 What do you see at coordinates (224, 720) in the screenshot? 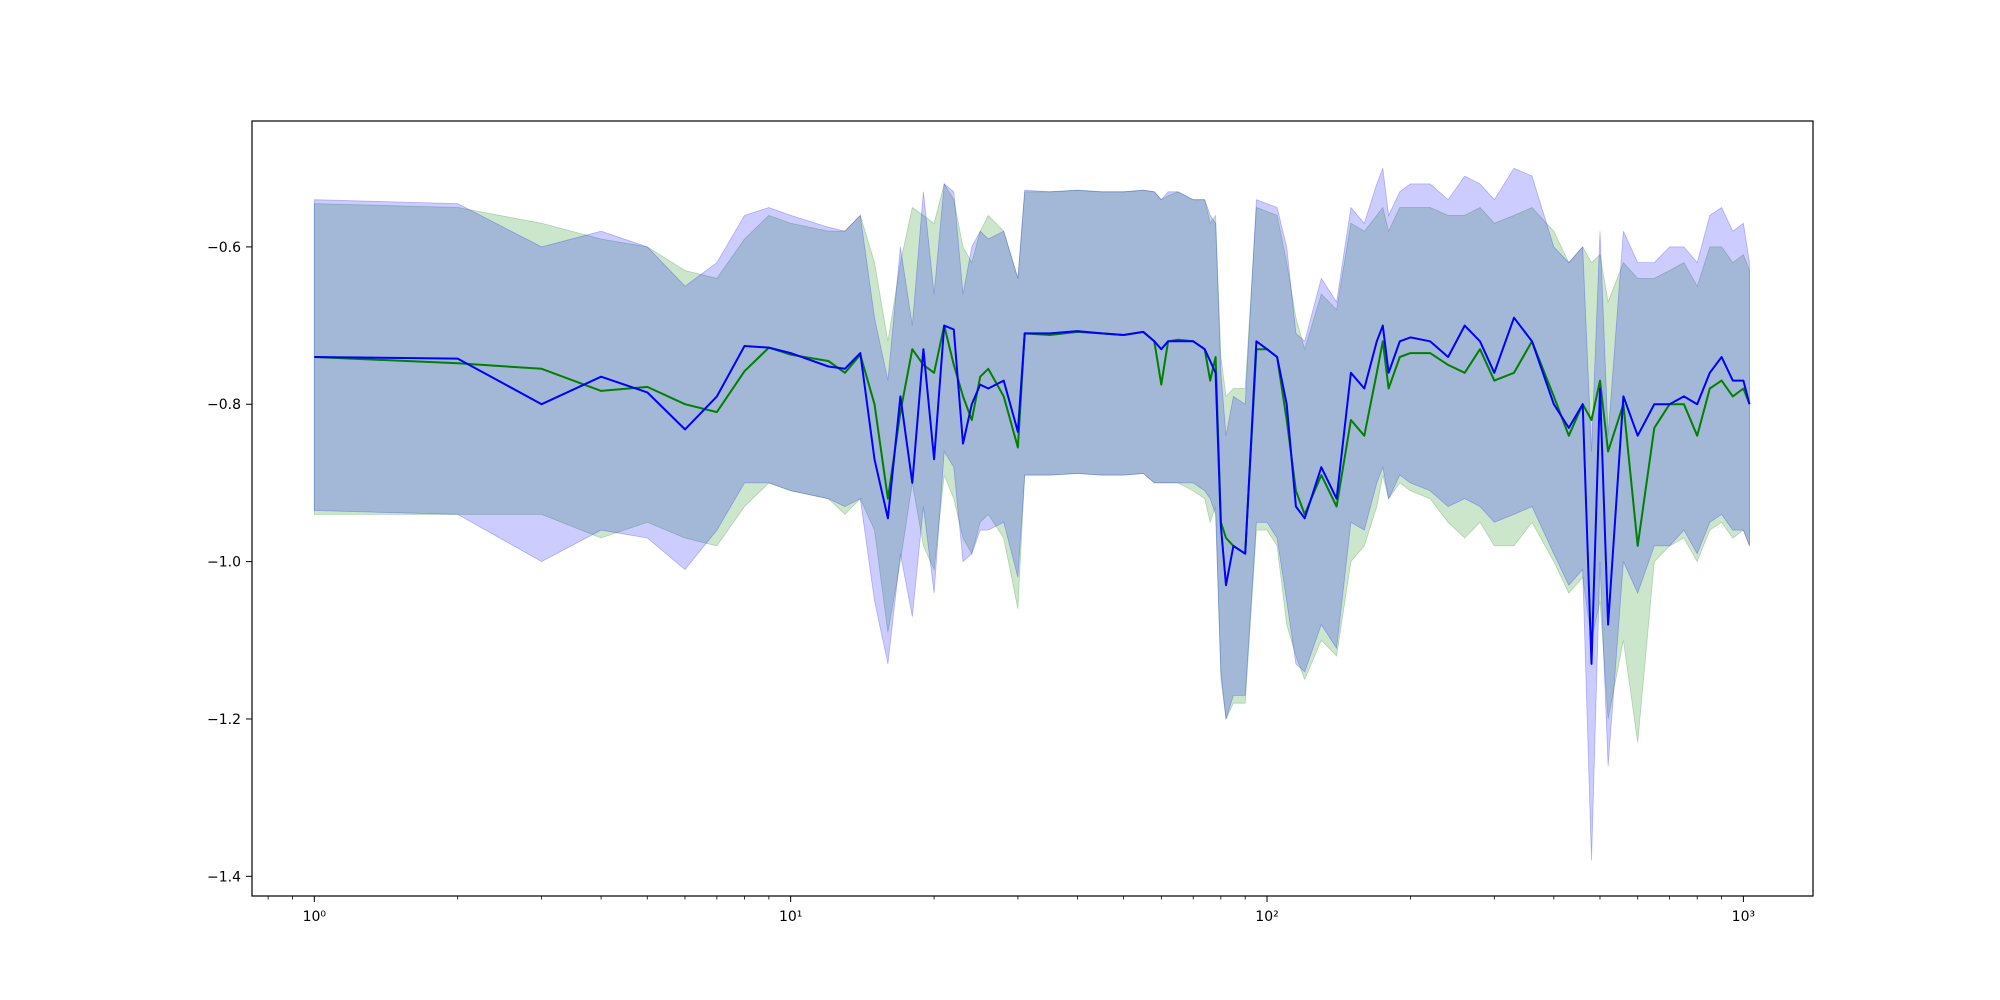
I see `y-tick-label: −1.2` at bounding box center [224, 720].